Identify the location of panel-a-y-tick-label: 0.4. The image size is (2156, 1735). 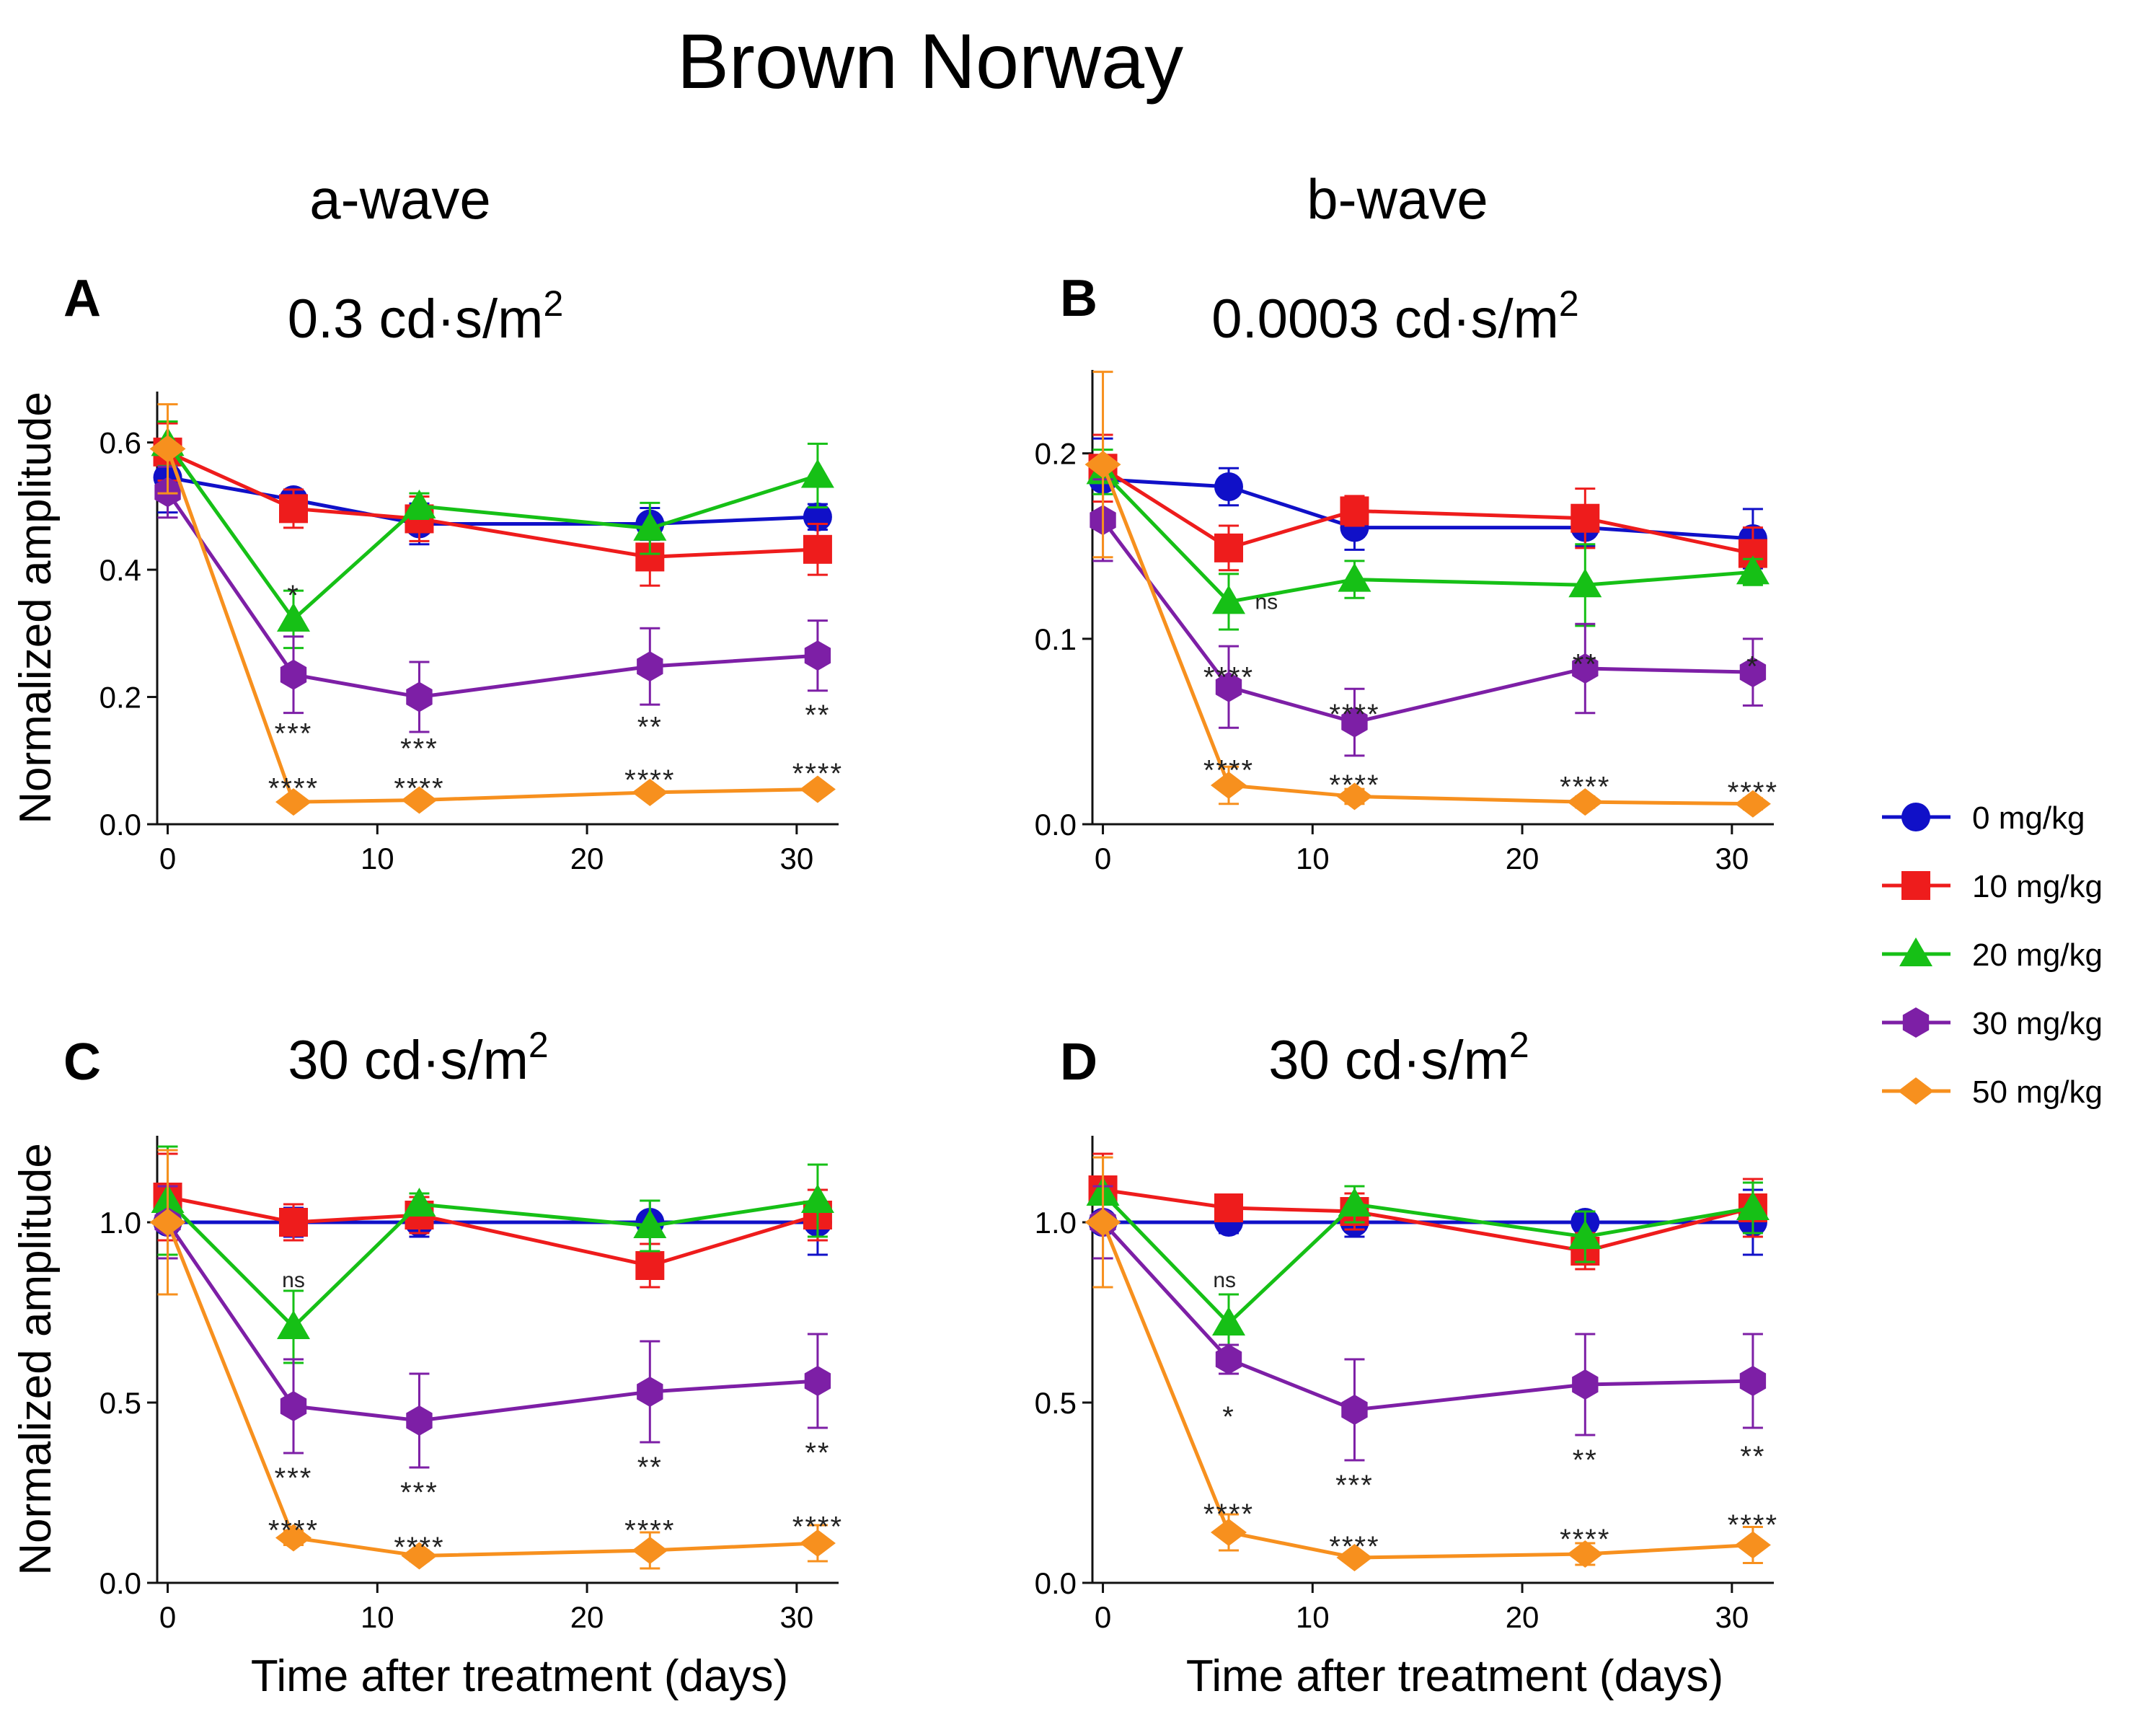
(120, 570).